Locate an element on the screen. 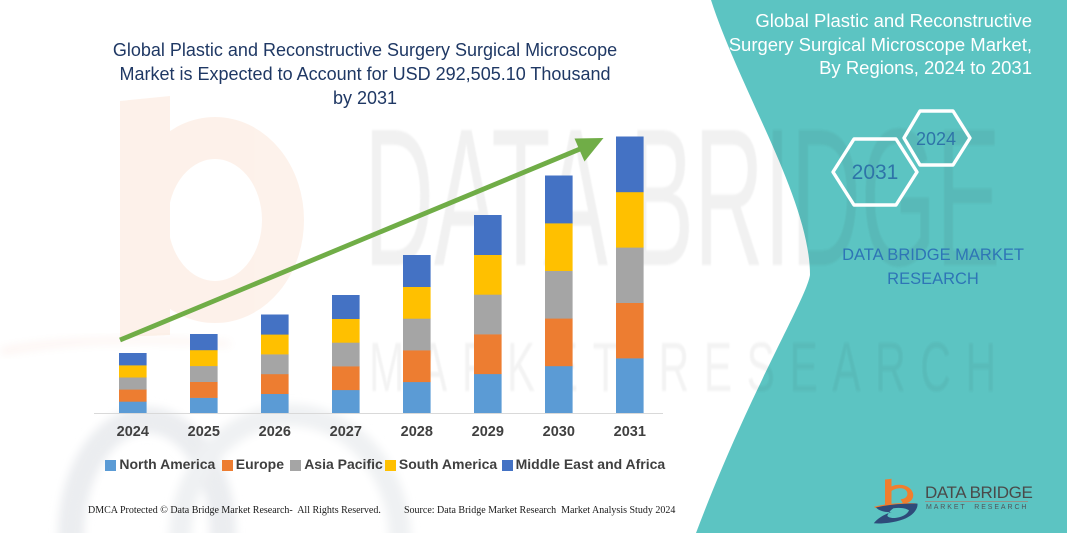  svg-text: 2031 is located at coordinates (875, 172).